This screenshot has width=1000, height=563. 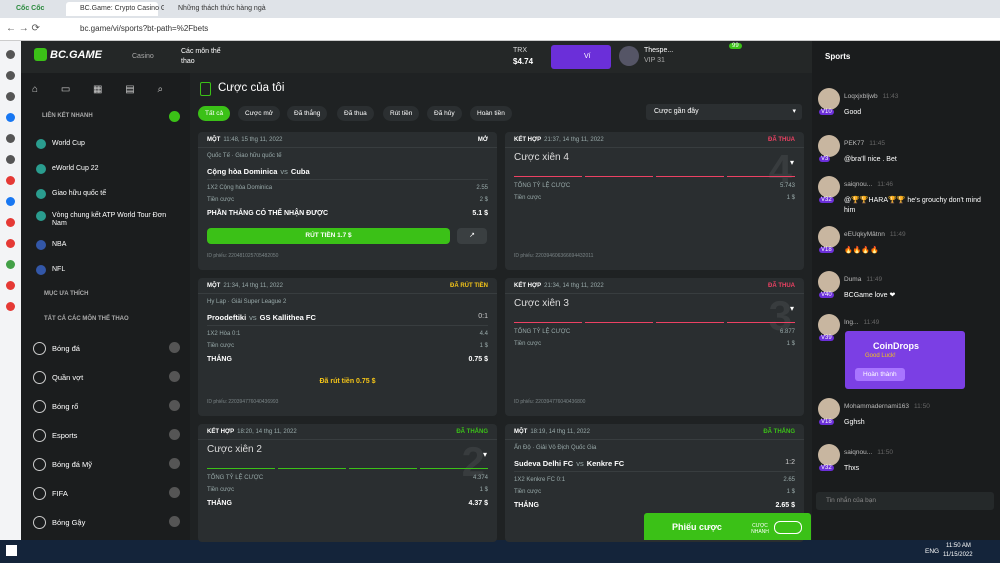 What do you see at coordinates (654, 60) in the screenshot?
I see `vip: VIP 31` at bounding box center [654, 60].